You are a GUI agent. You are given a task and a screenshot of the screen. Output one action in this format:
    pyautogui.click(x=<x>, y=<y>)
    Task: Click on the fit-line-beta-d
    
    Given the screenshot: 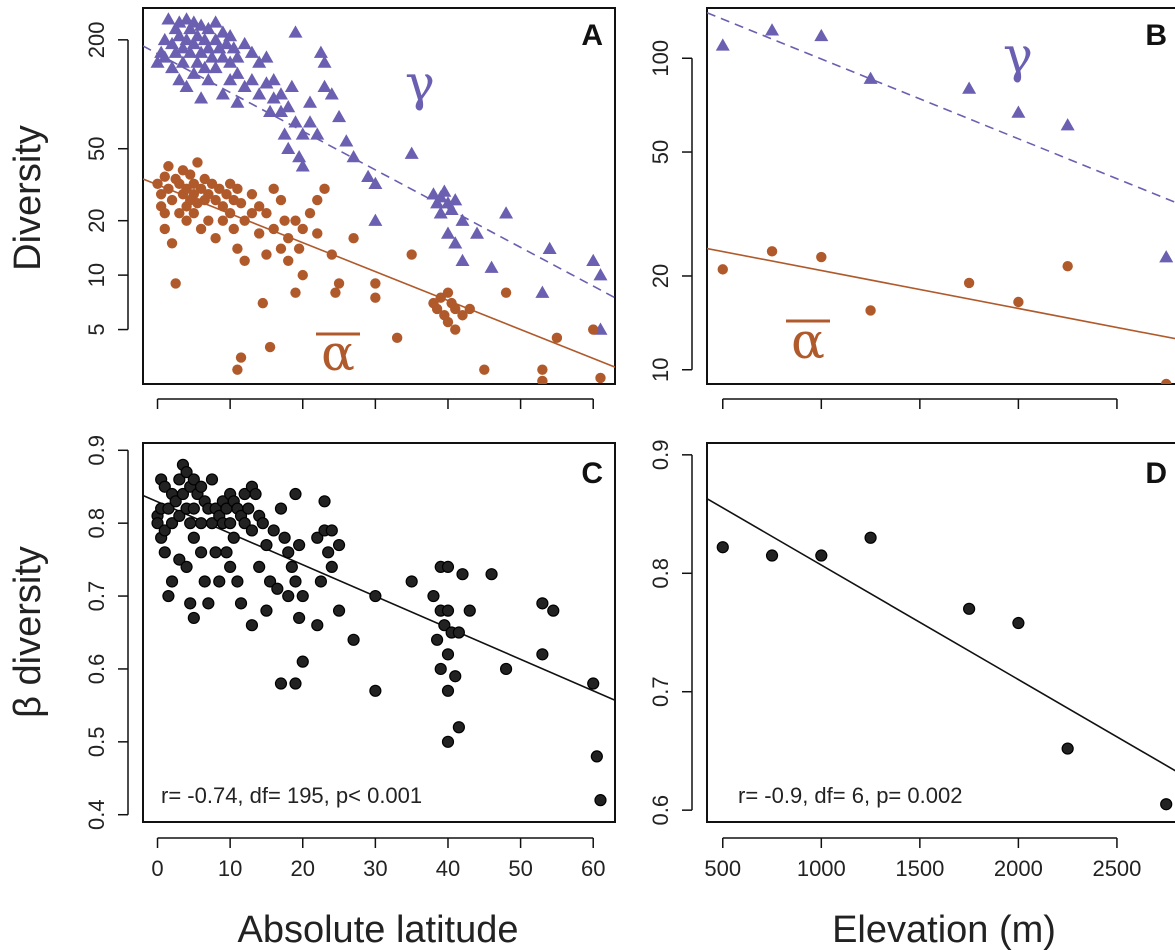 What is the action you would take?
    pyautogui.click(x=941, y=634)
    